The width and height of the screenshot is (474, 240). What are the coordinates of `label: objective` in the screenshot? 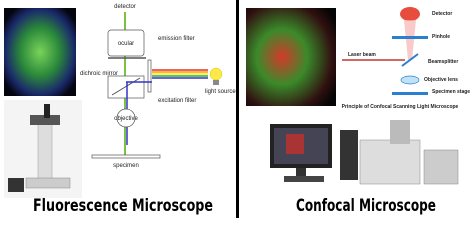 It's located at (126, 119).